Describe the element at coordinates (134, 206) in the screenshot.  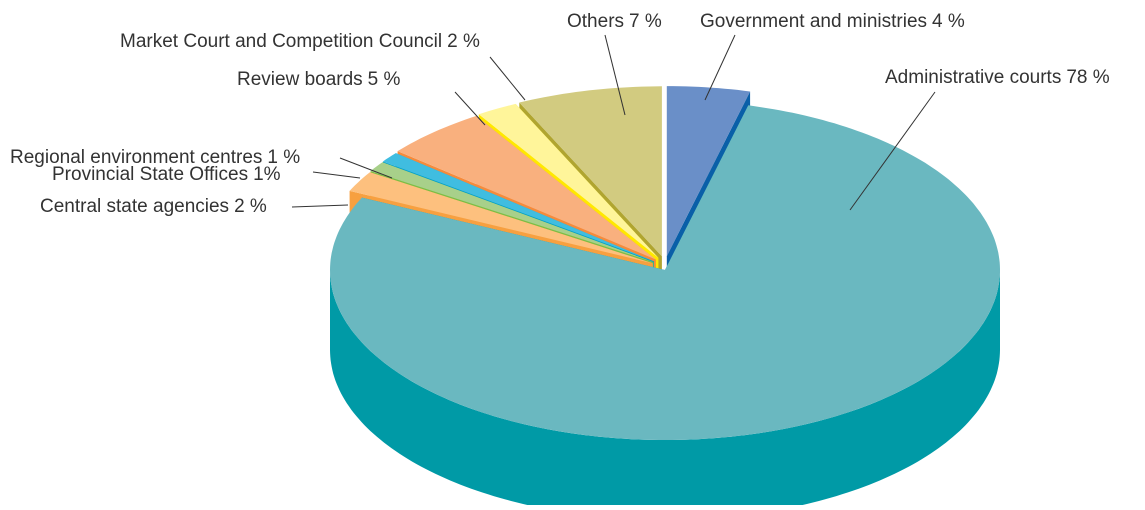
I see `category-name: Central state agencies` at that location.